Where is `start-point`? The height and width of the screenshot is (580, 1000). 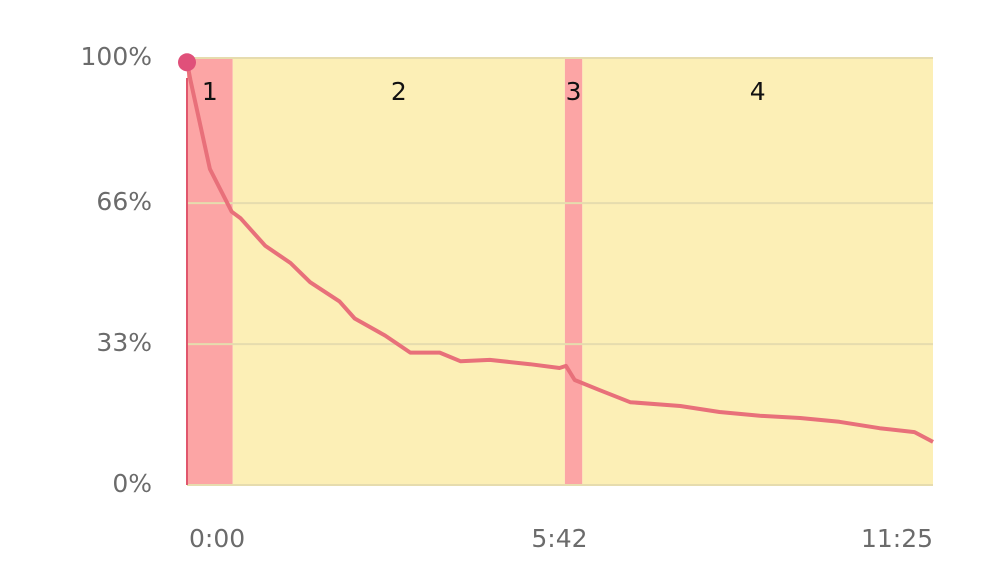
start-point is located at coordinates (187, 62).